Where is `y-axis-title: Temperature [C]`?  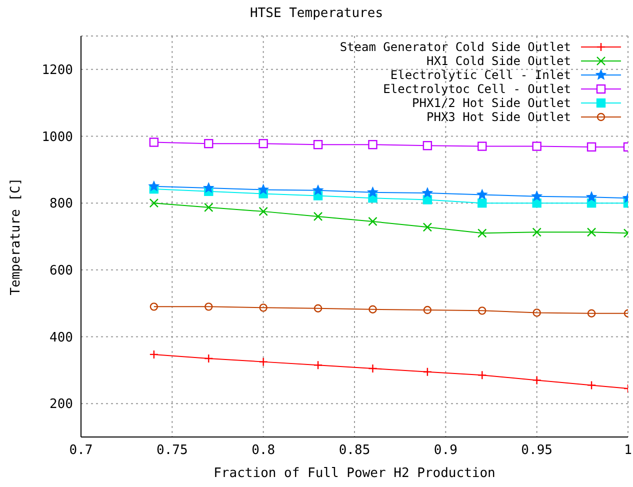 y-axis-title: Temperature [C] is located at coordinates (16, 237).